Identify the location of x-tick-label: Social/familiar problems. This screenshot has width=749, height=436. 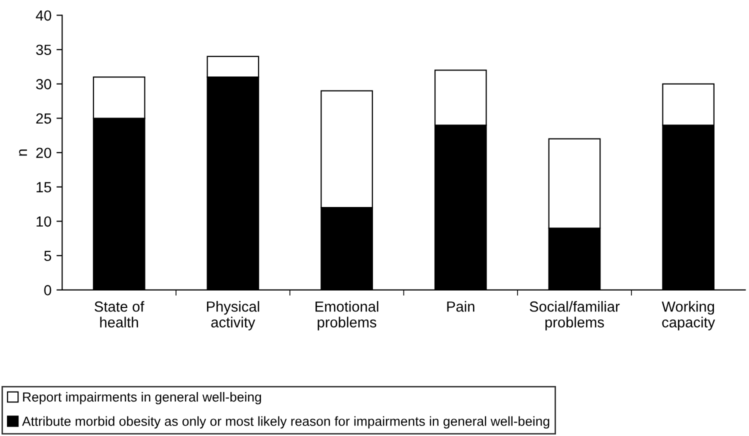
(575, 315).